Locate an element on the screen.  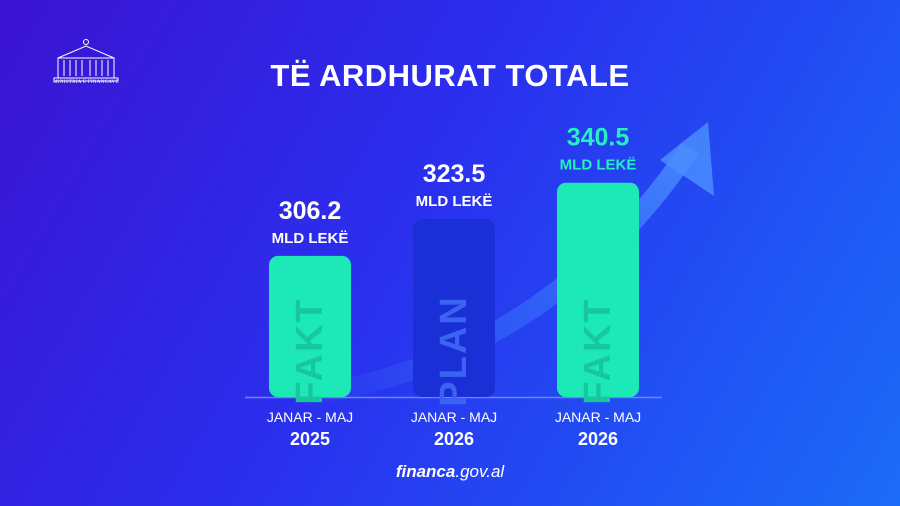
category-year-label: 2025 is located at coordinates (310, 439).